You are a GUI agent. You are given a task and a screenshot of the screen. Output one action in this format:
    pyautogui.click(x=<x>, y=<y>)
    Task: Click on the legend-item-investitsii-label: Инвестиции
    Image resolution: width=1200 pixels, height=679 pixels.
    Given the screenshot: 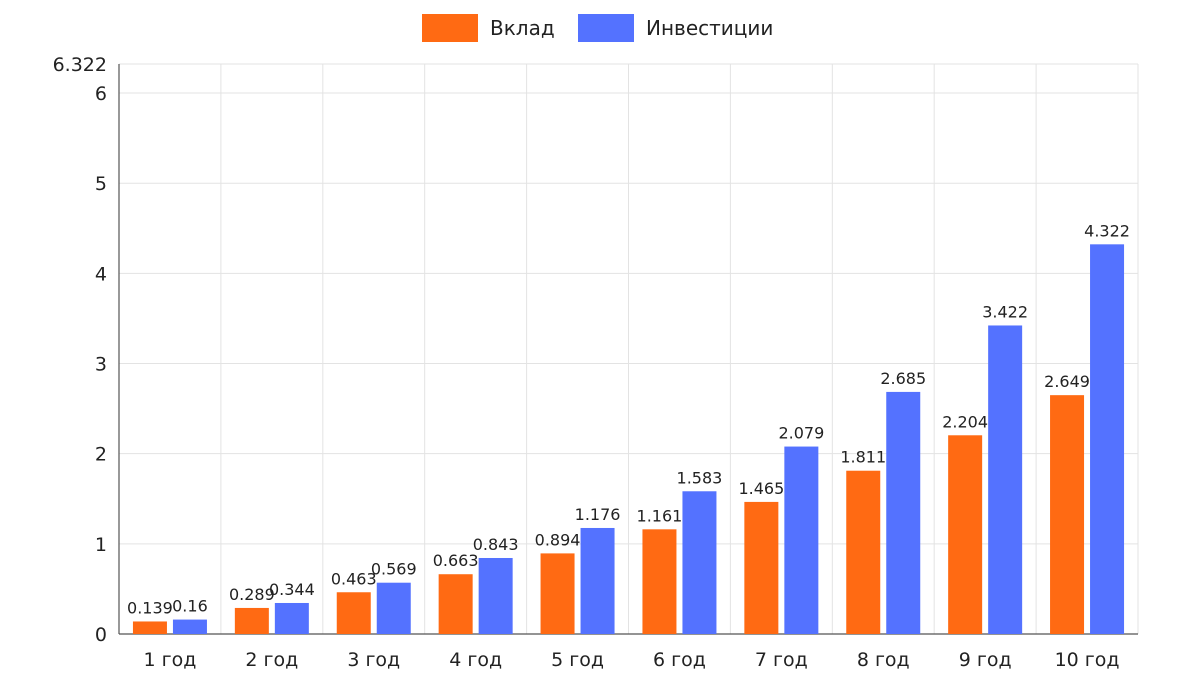 What is the action you would take?
    pyautogui.click(x=709, y=28)
    